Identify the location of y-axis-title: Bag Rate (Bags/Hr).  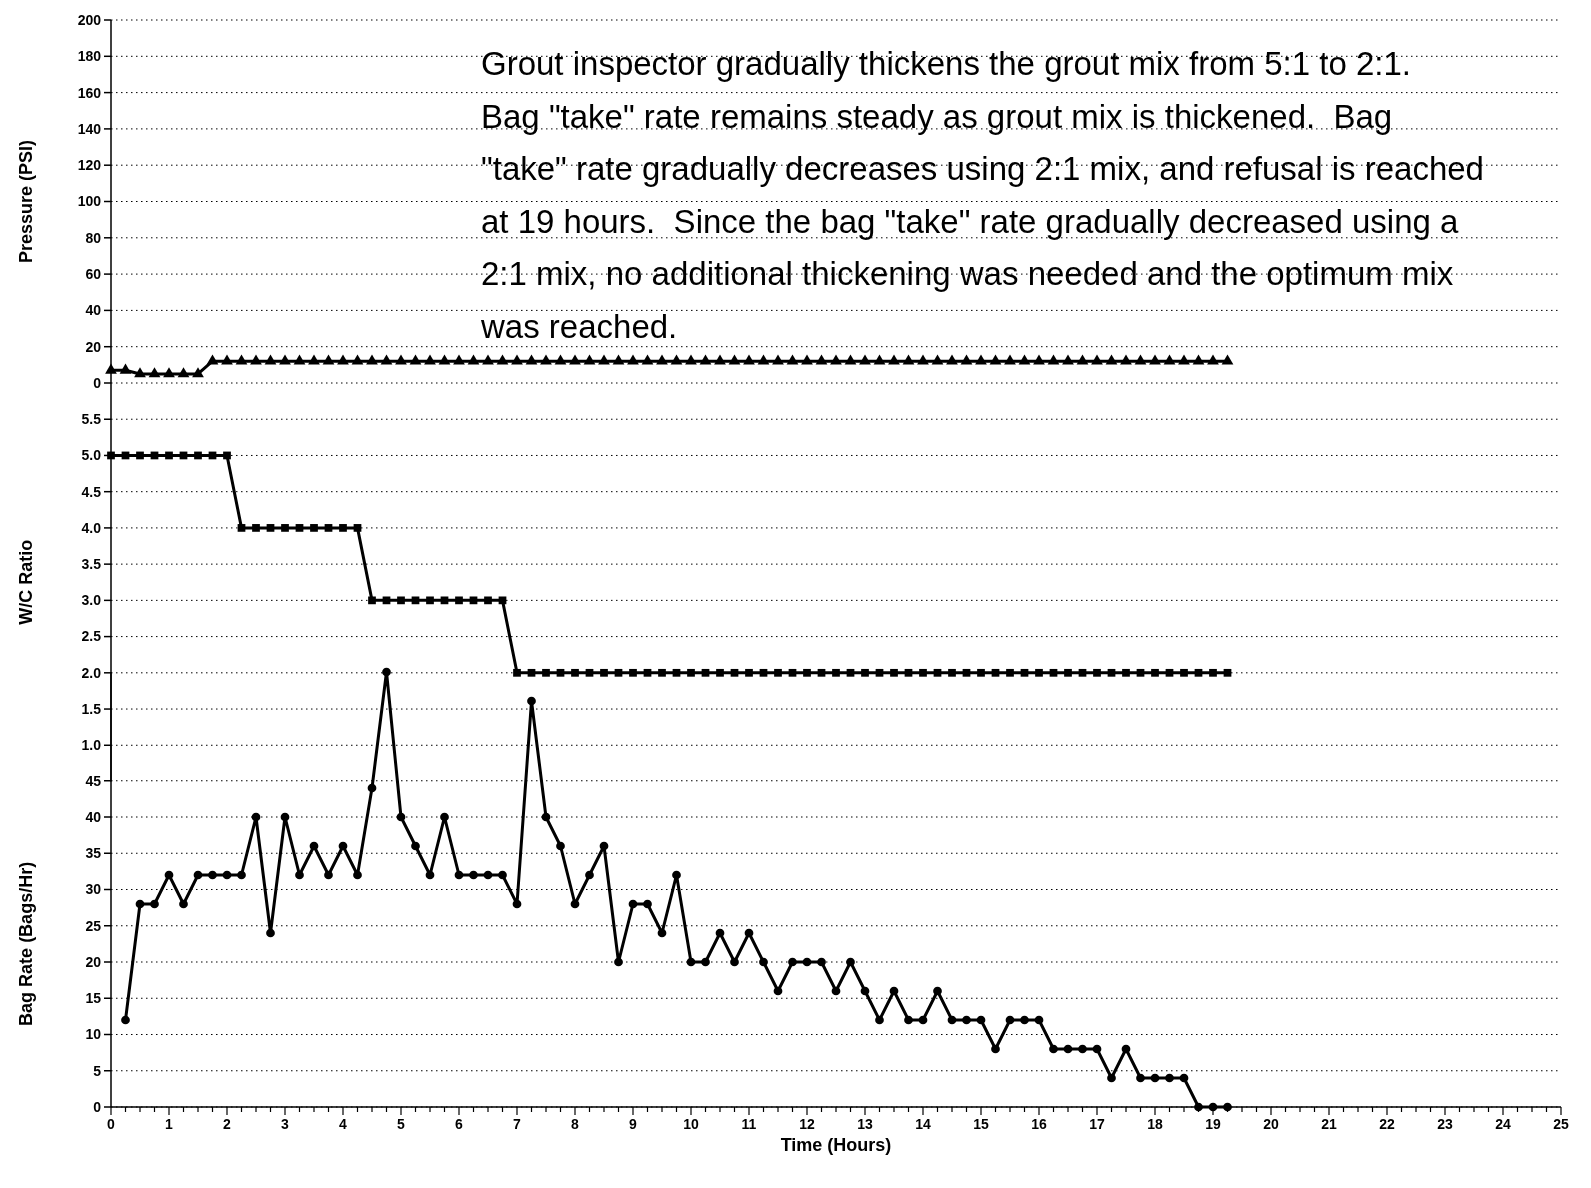
(26, 943).